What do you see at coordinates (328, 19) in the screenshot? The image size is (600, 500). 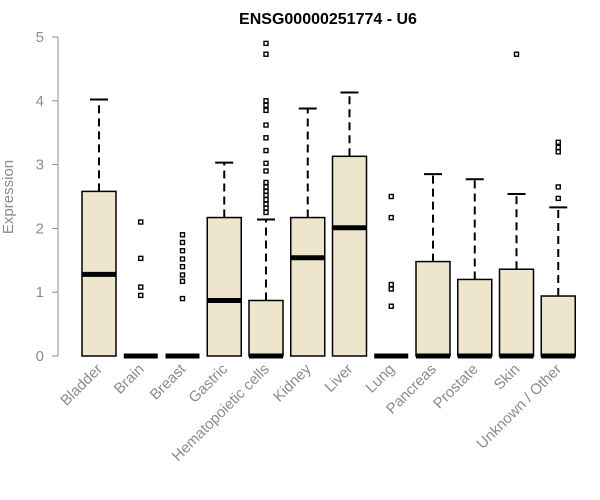 I see `chart-title: ENSG00000251774 - U6` at bounding box center [328, 19].